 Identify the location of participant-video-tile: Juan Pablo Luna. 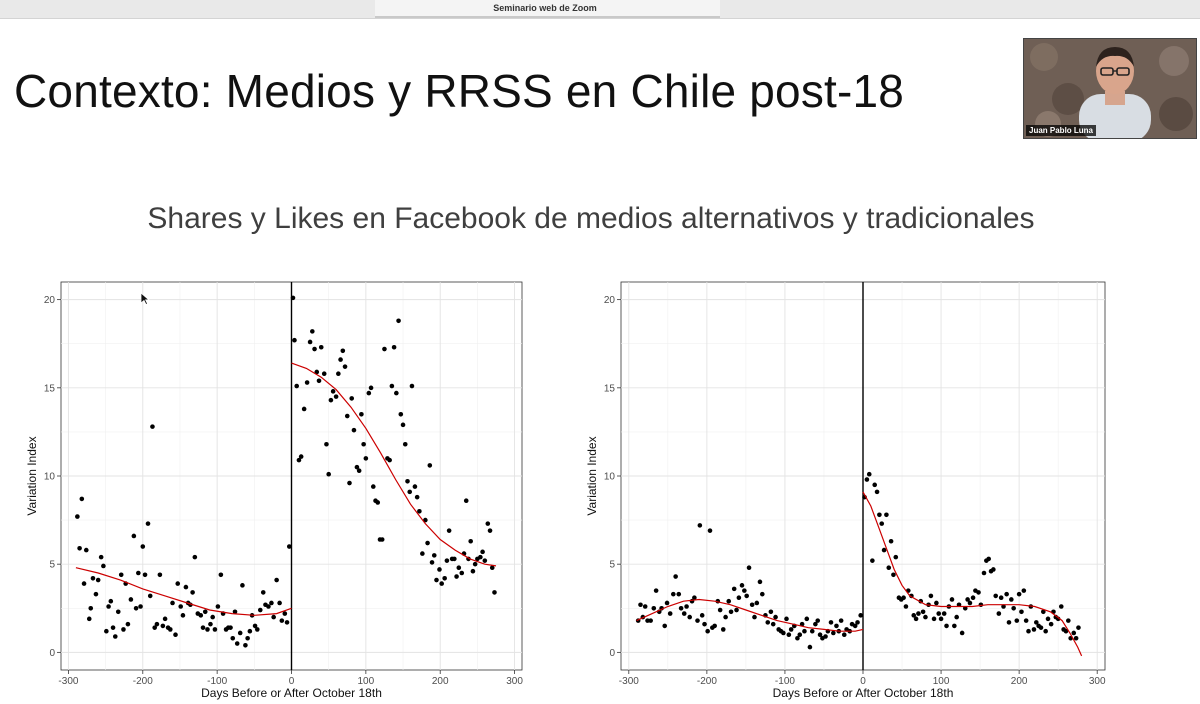
(1110, 88).